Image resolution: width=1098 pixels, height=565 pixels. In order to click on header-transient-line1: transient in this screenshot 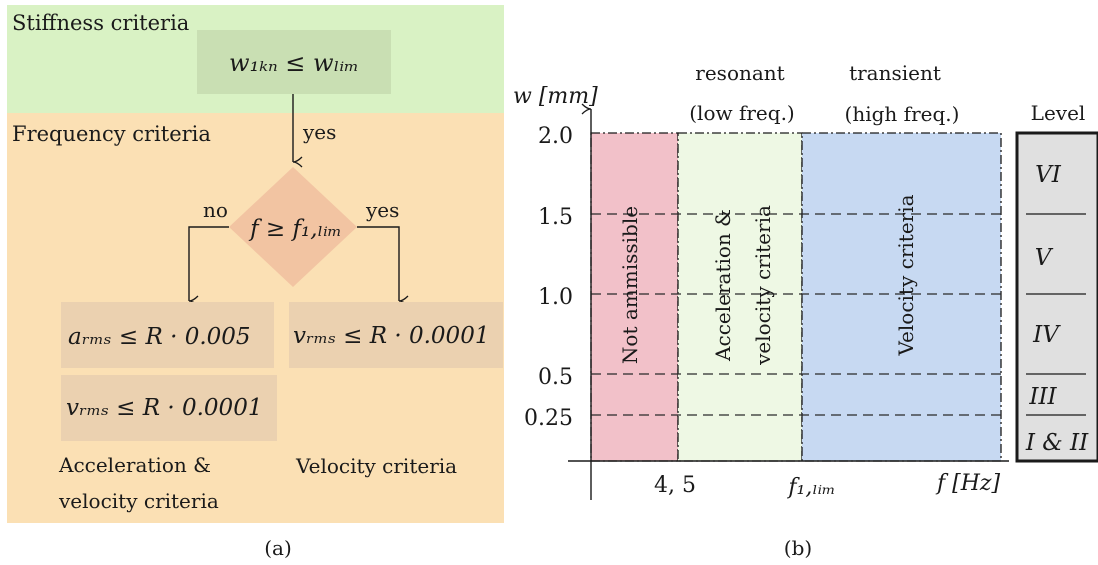, I will do `click(895, 73)`.